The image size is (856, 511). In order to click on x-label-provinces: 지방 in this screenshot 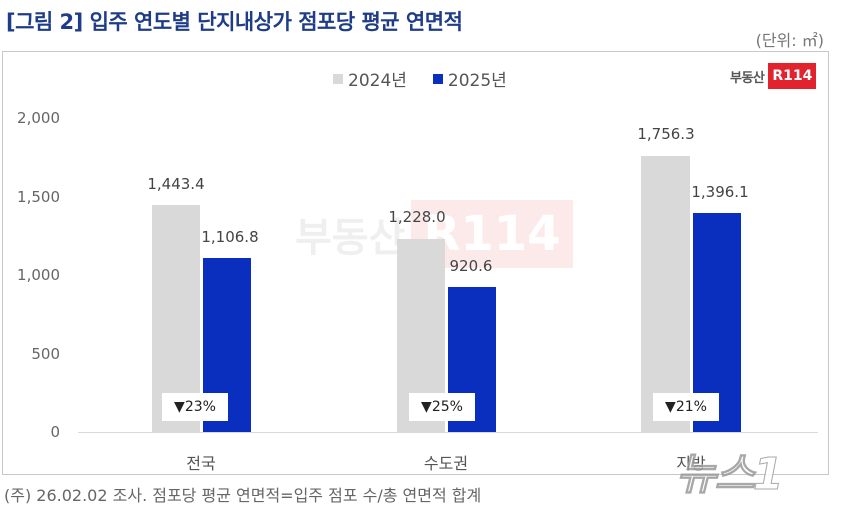, I will do `click(691, 463)`.